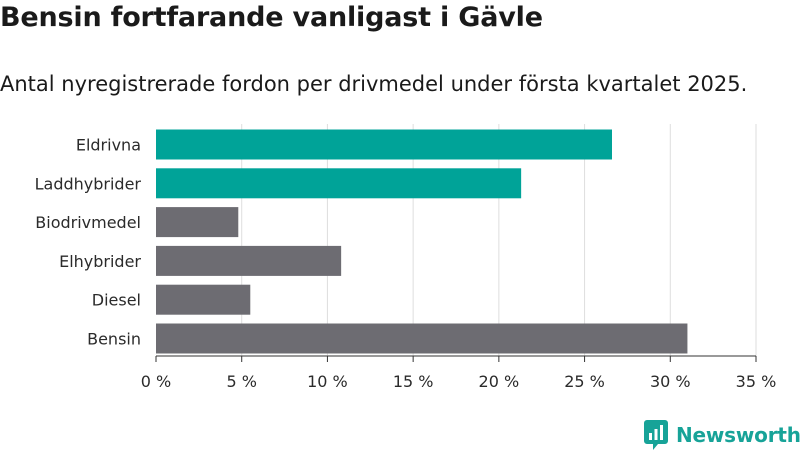  What do you see at coordinates (738, 435) in the screenshot?
I see `logo-text: Newsworthy` at bounding box center [738, 435].